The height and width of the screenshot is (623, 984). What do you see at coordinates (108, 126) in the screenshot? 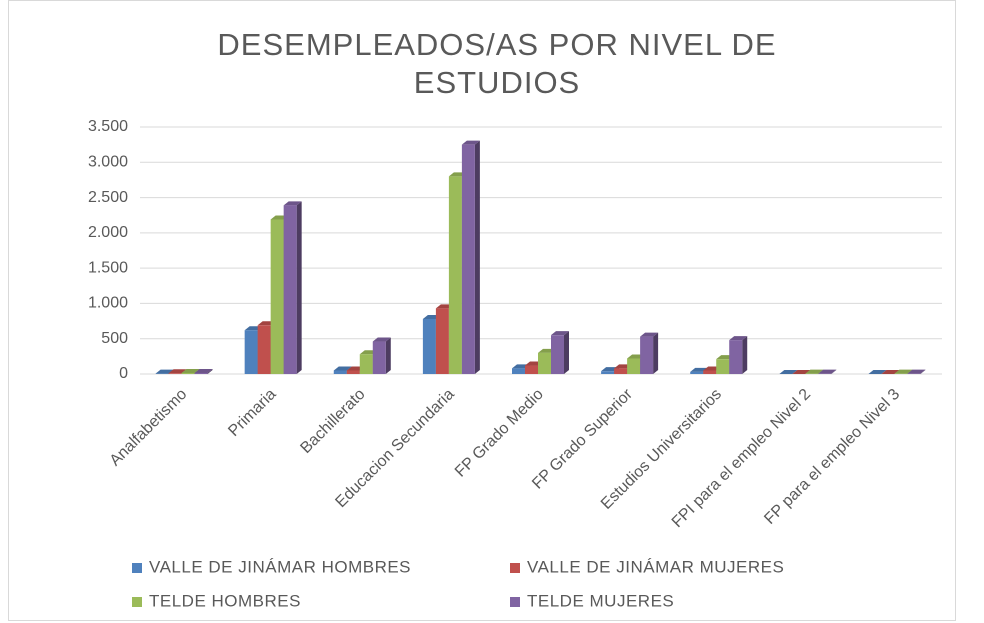
I see `y-tick-label: 3.500` at bounding box center [108, 126].